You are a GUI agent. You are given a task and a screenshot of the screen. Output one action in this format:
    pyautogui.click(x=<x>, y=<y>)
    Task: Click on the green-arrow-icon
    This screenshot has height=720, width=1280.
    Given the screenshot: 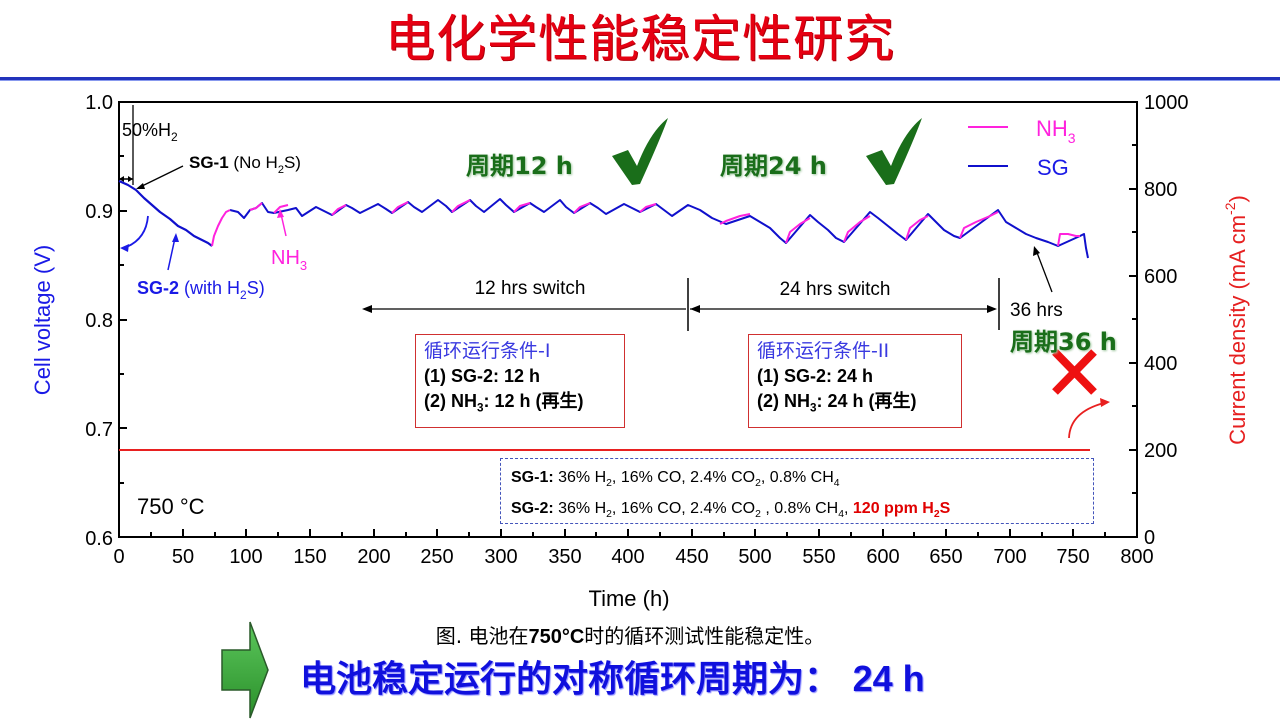 What is the action you would take?
    pyautogui.click(x=245, y=670)
    